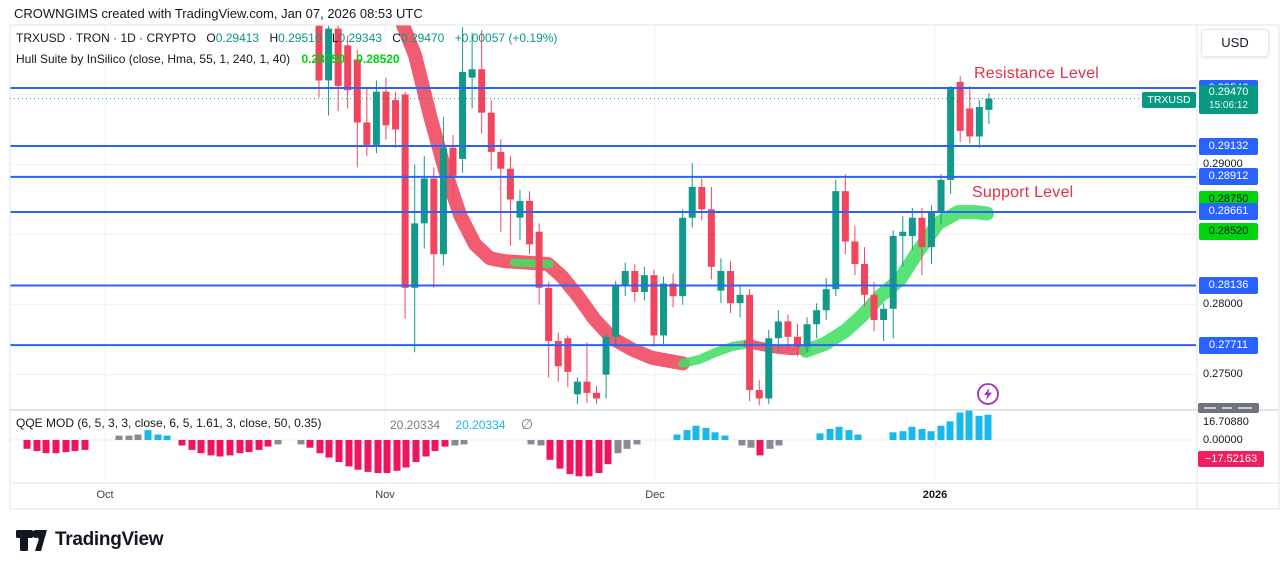 The height and width of the screenshot is (571, 1281). Describe the element at coordinates (360, 38) in the screenshot. I see `low-value: 0.29343` at that location.